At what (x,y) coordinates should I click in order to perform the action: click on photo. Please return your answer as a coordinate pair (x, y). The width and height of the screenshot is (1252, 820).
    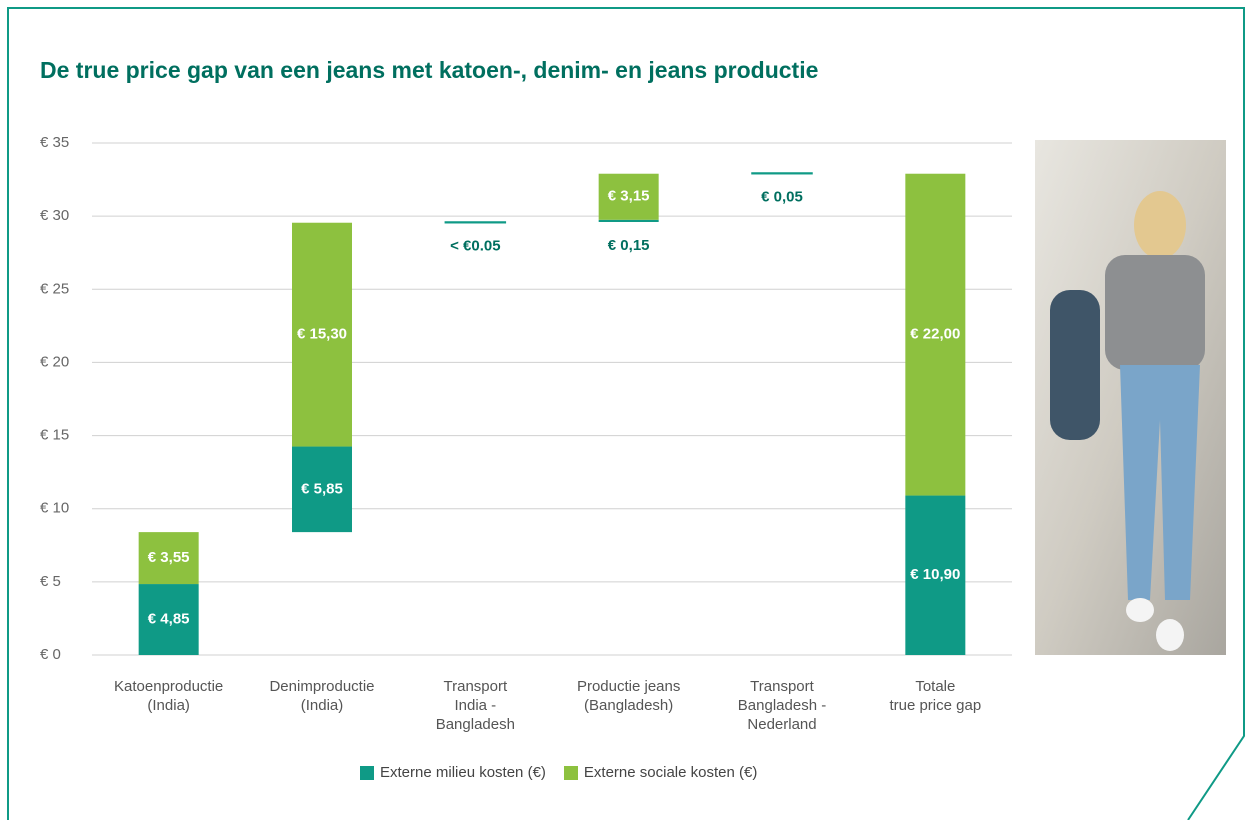
    Looking at the image, I should click on (1130, 397).